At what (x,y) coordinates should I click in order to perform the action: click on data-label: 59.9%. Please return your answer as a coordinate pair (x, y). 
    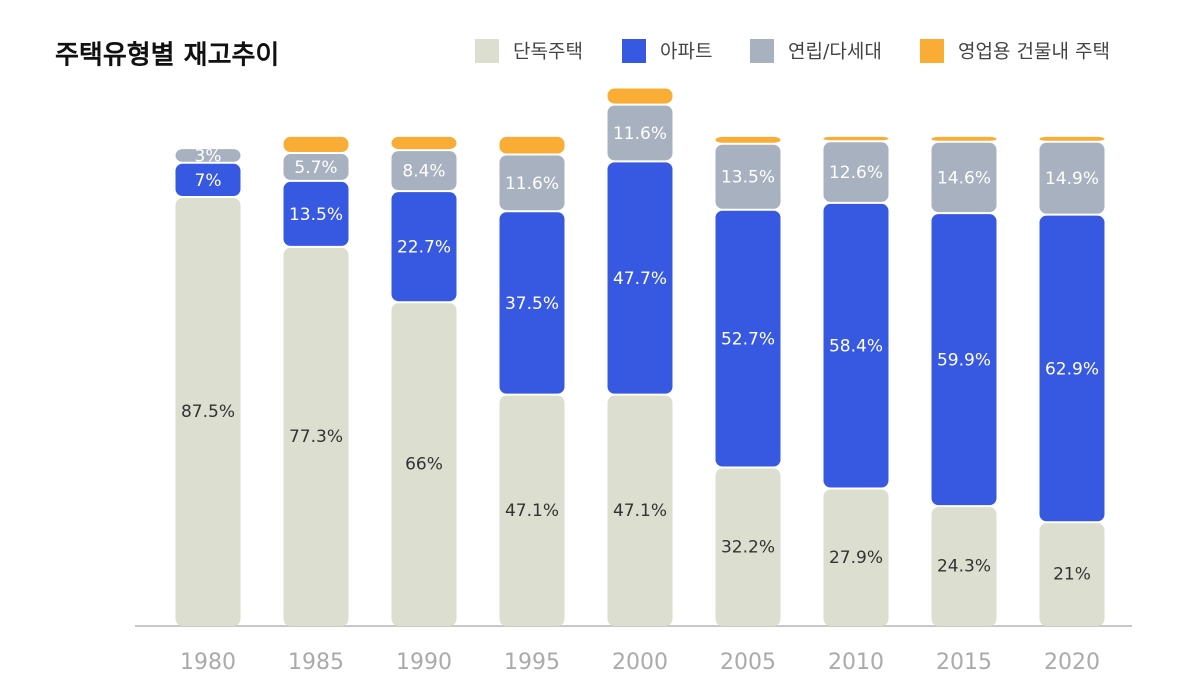
    Looking at the image, I should click on (964, 361).